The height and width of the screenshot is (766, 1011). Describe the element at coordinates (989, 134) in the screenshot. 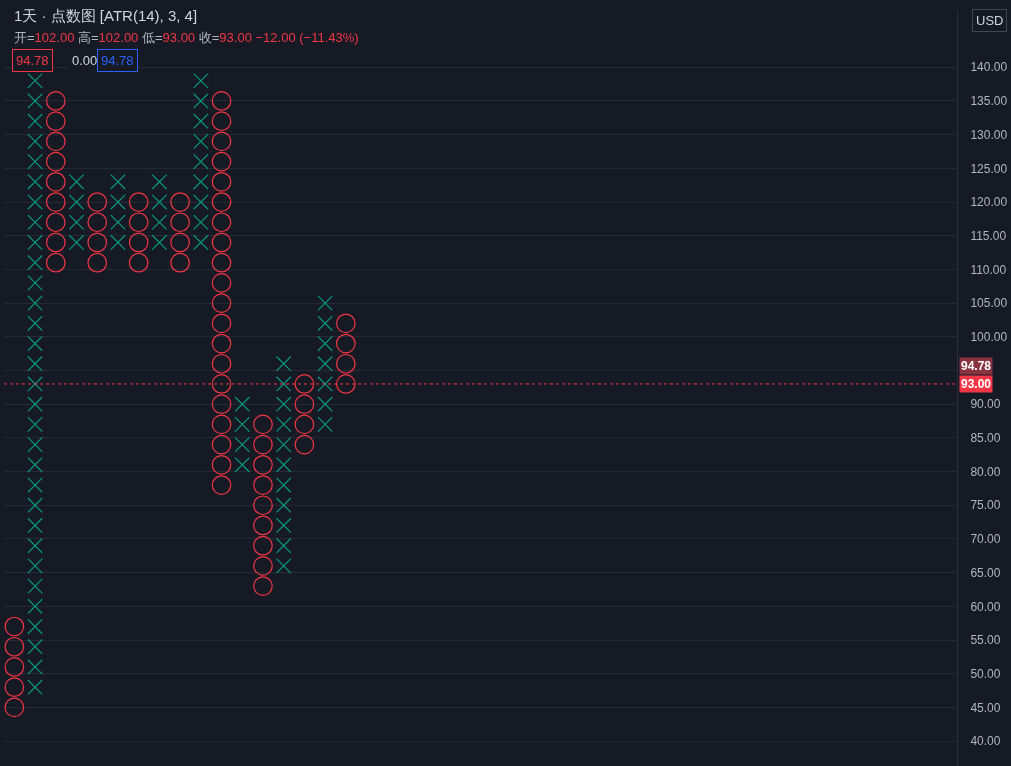

I see `y-tick-label: 130.00` at that location.